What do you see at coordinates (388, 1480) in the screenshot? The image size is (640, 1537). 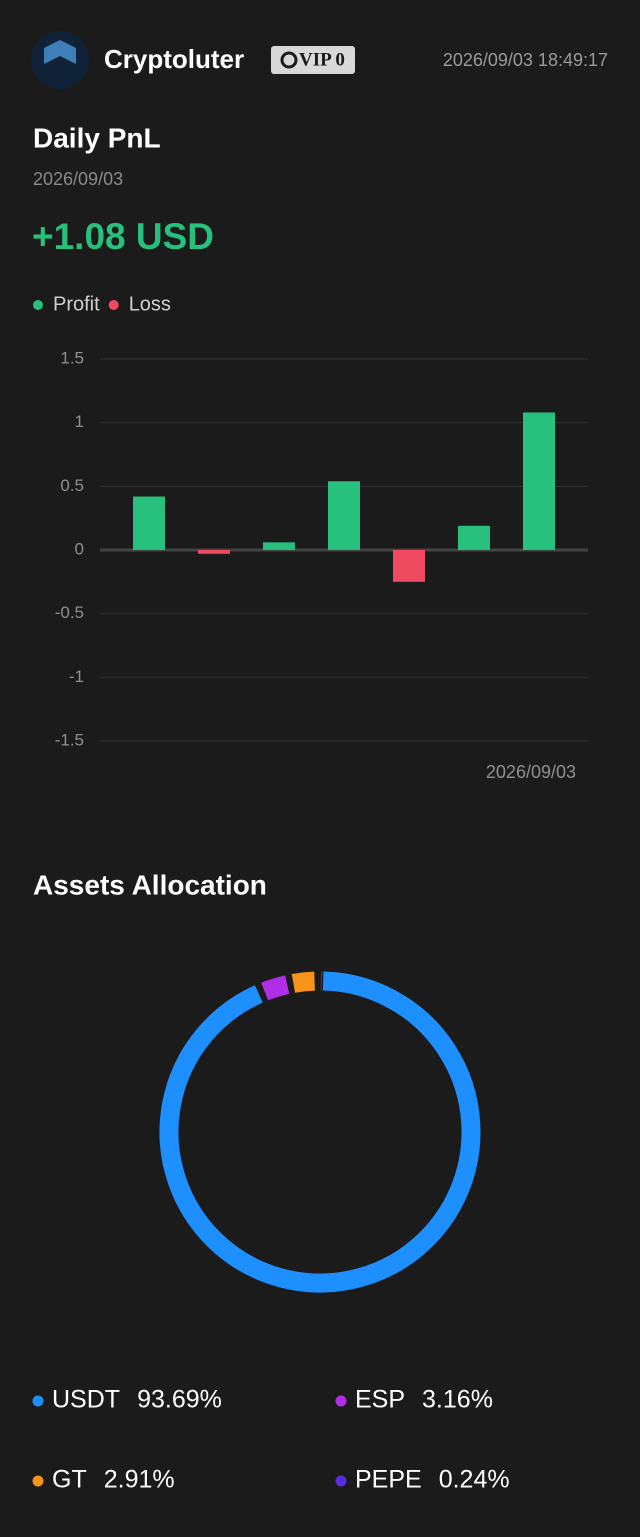 I see `legend-name: PEPE` at bounding box center [388, 1480].